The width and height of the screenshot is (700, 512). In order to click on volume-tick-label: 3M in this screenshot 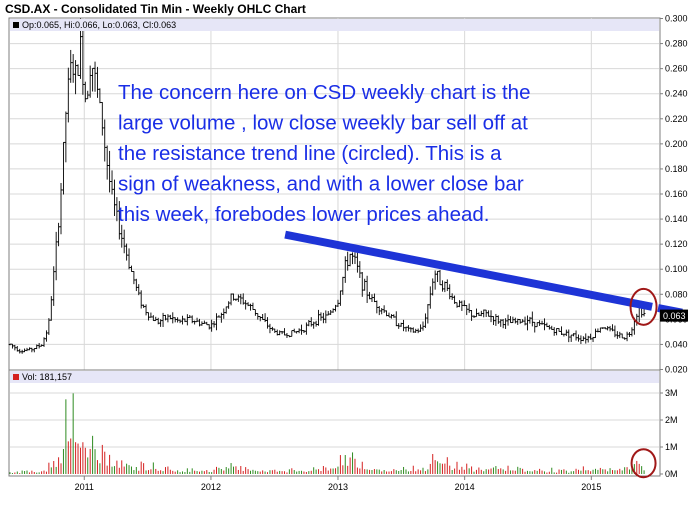, I will do `click(671, 393)`.